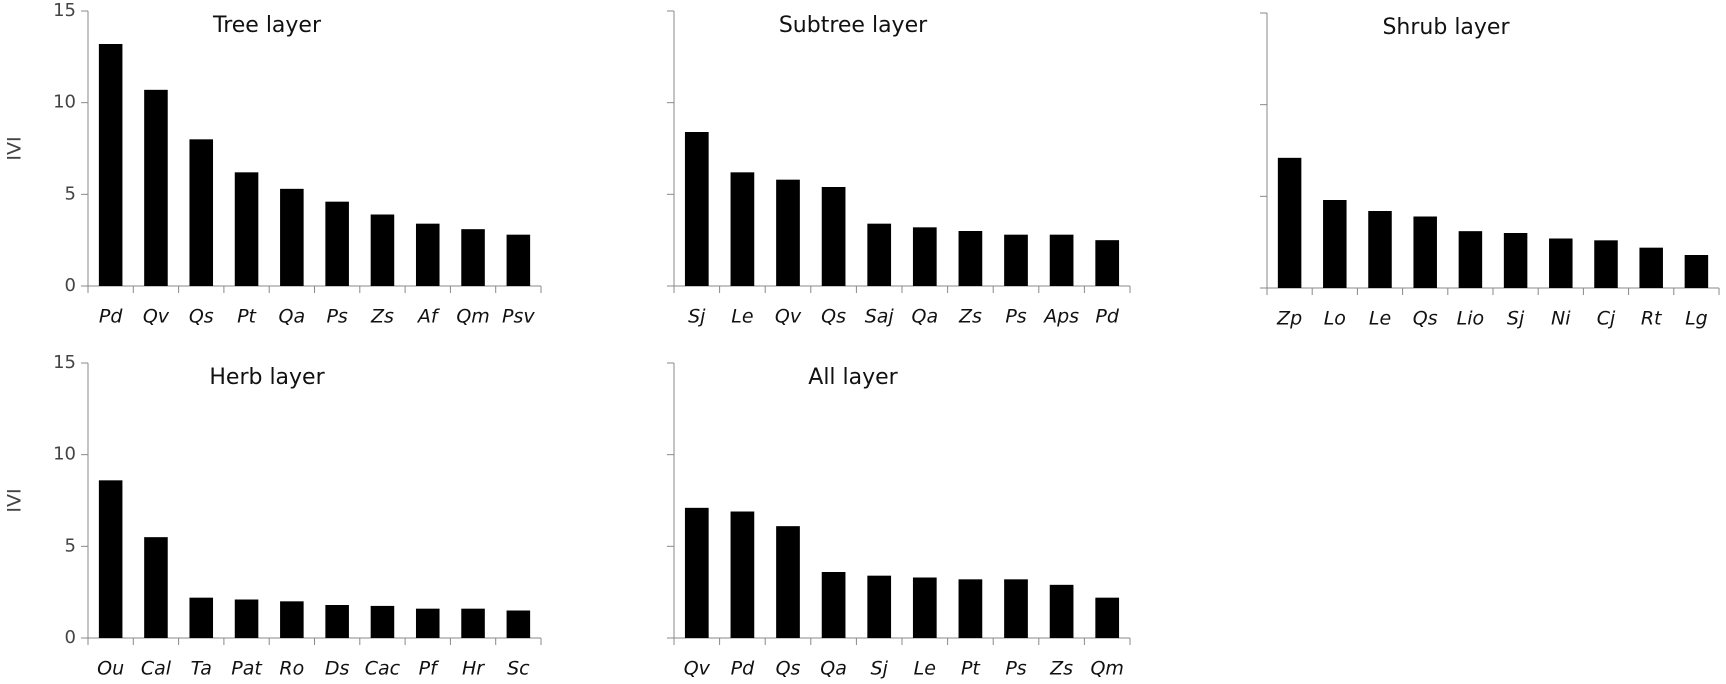  Describe the element at coordinates (428, 317) in the screenshot. I see `x-tick-label: Af` at that location.